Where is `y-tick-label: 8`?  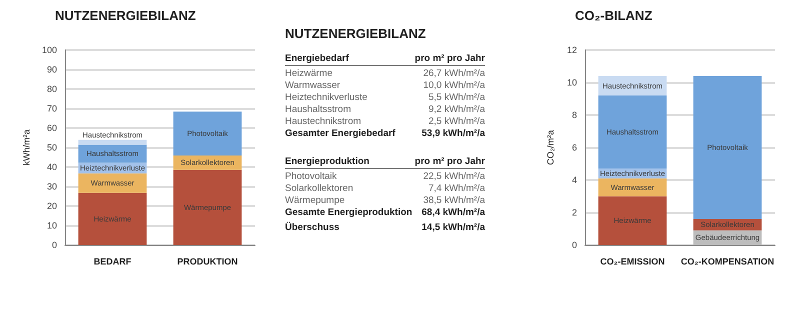
y-tick-label: 8 is located at coordinates (574, 115).